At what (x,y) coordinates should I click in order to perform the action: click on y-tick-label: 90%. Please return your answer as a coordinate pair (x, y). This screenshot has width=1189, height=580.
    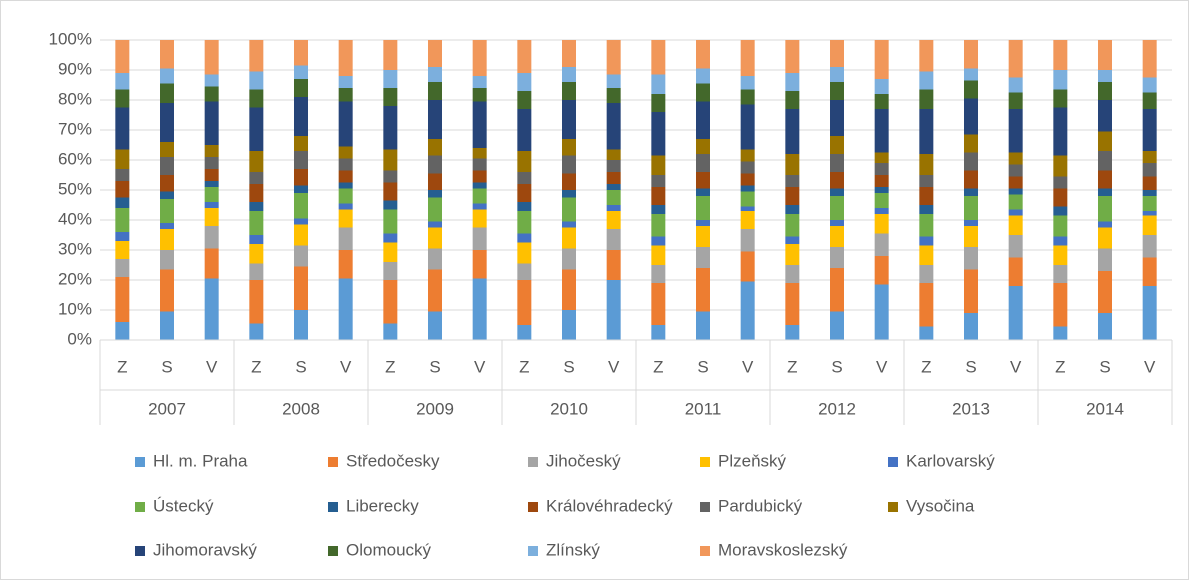
    Looking at the image, I should click on (75, 68).